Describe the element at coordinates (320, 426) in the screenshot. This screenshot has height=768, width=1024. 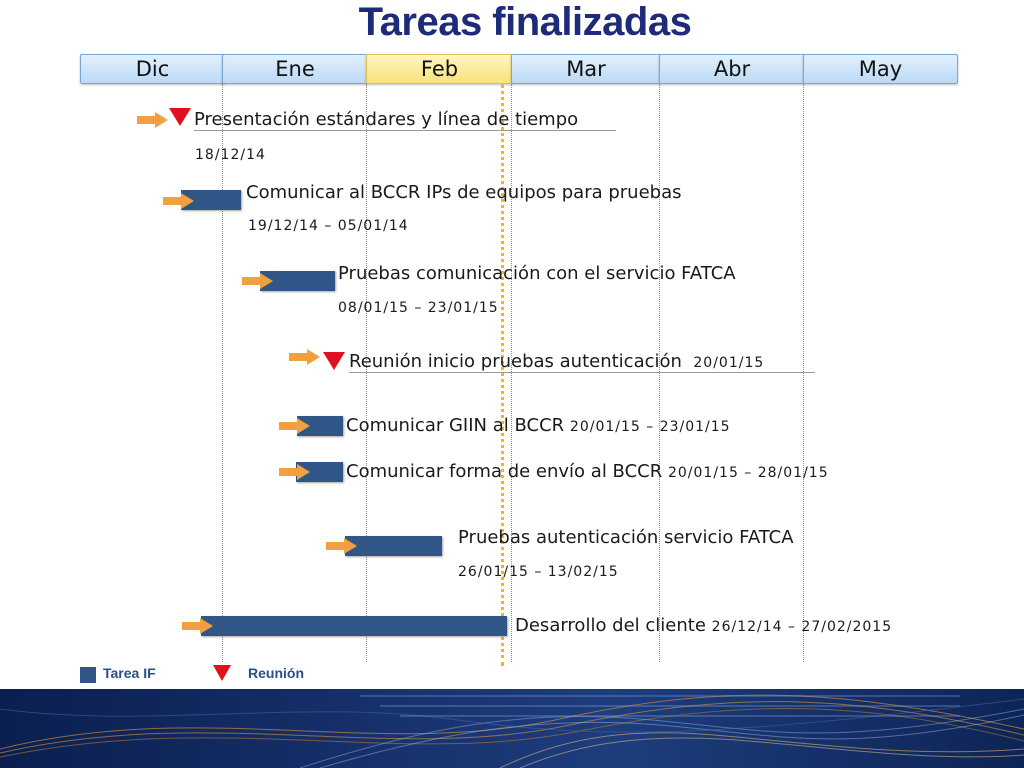
I see `task-bar-comunicar-giin` at that location.